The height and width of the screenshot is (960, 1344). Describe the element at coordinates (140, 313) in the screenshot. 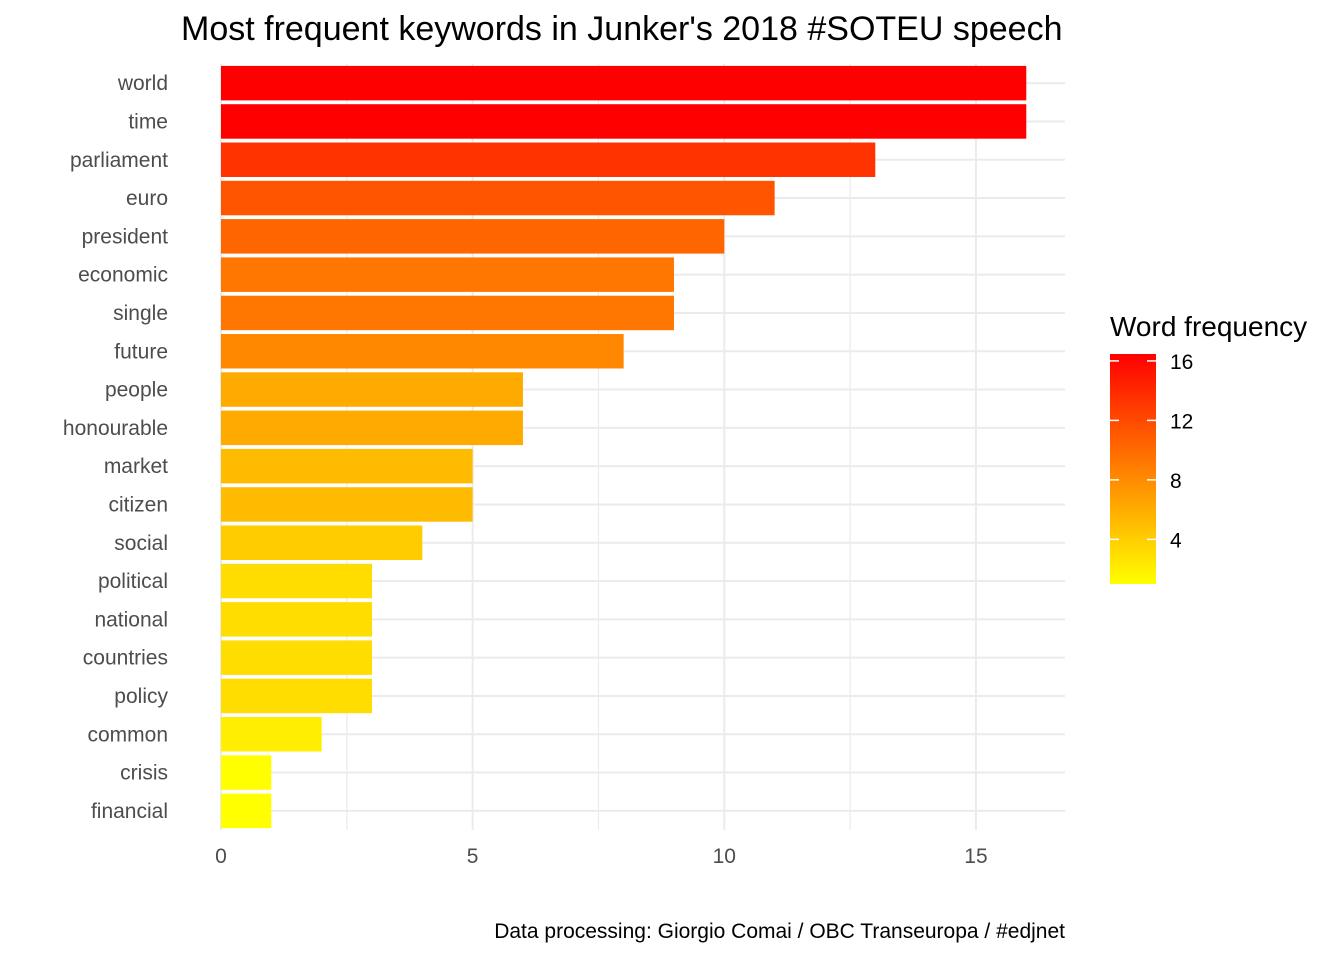

I see `y-tick-label: single` at that location.